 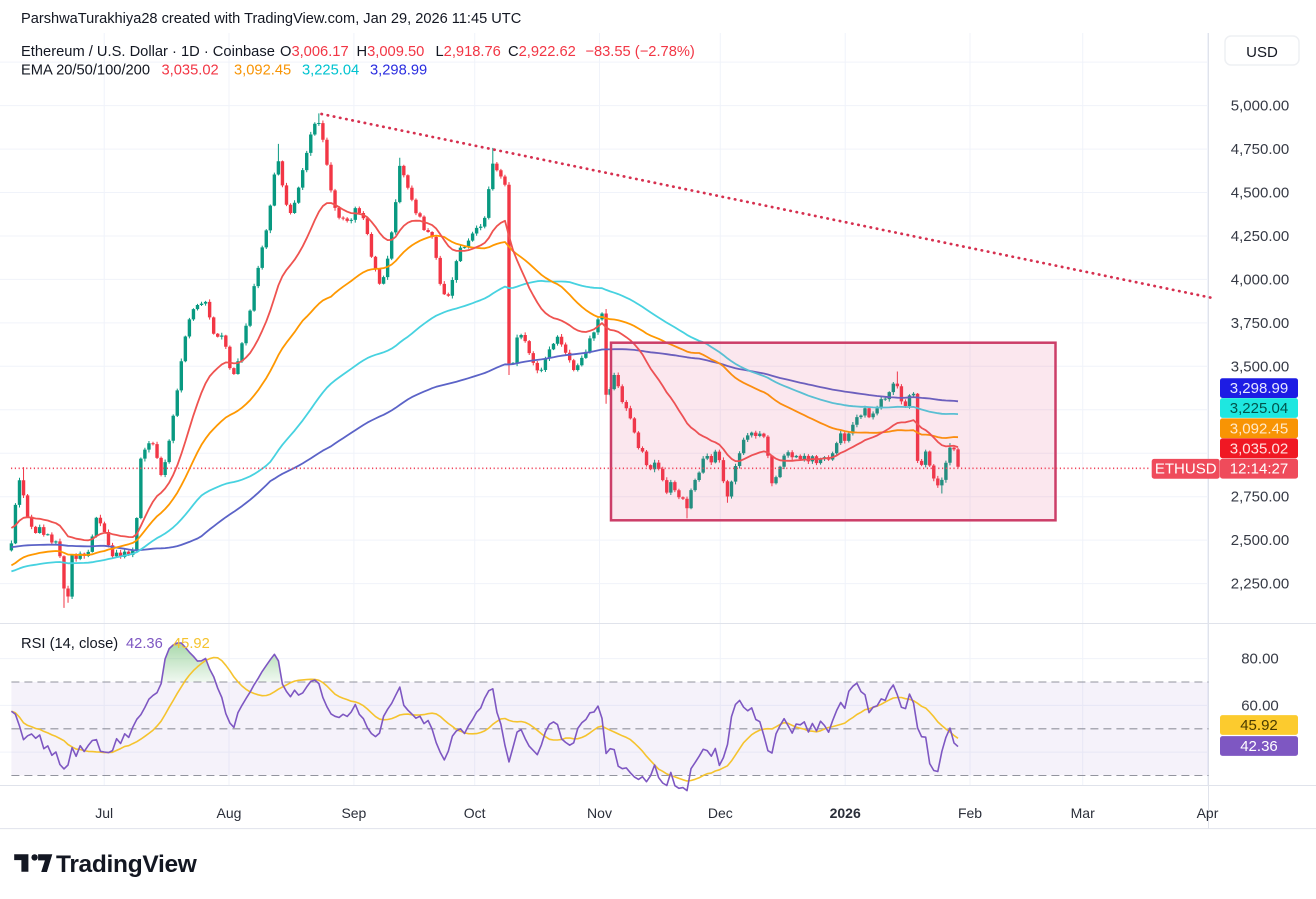 I want to click on svg-text: Mar, so click(x=1083, y=813).